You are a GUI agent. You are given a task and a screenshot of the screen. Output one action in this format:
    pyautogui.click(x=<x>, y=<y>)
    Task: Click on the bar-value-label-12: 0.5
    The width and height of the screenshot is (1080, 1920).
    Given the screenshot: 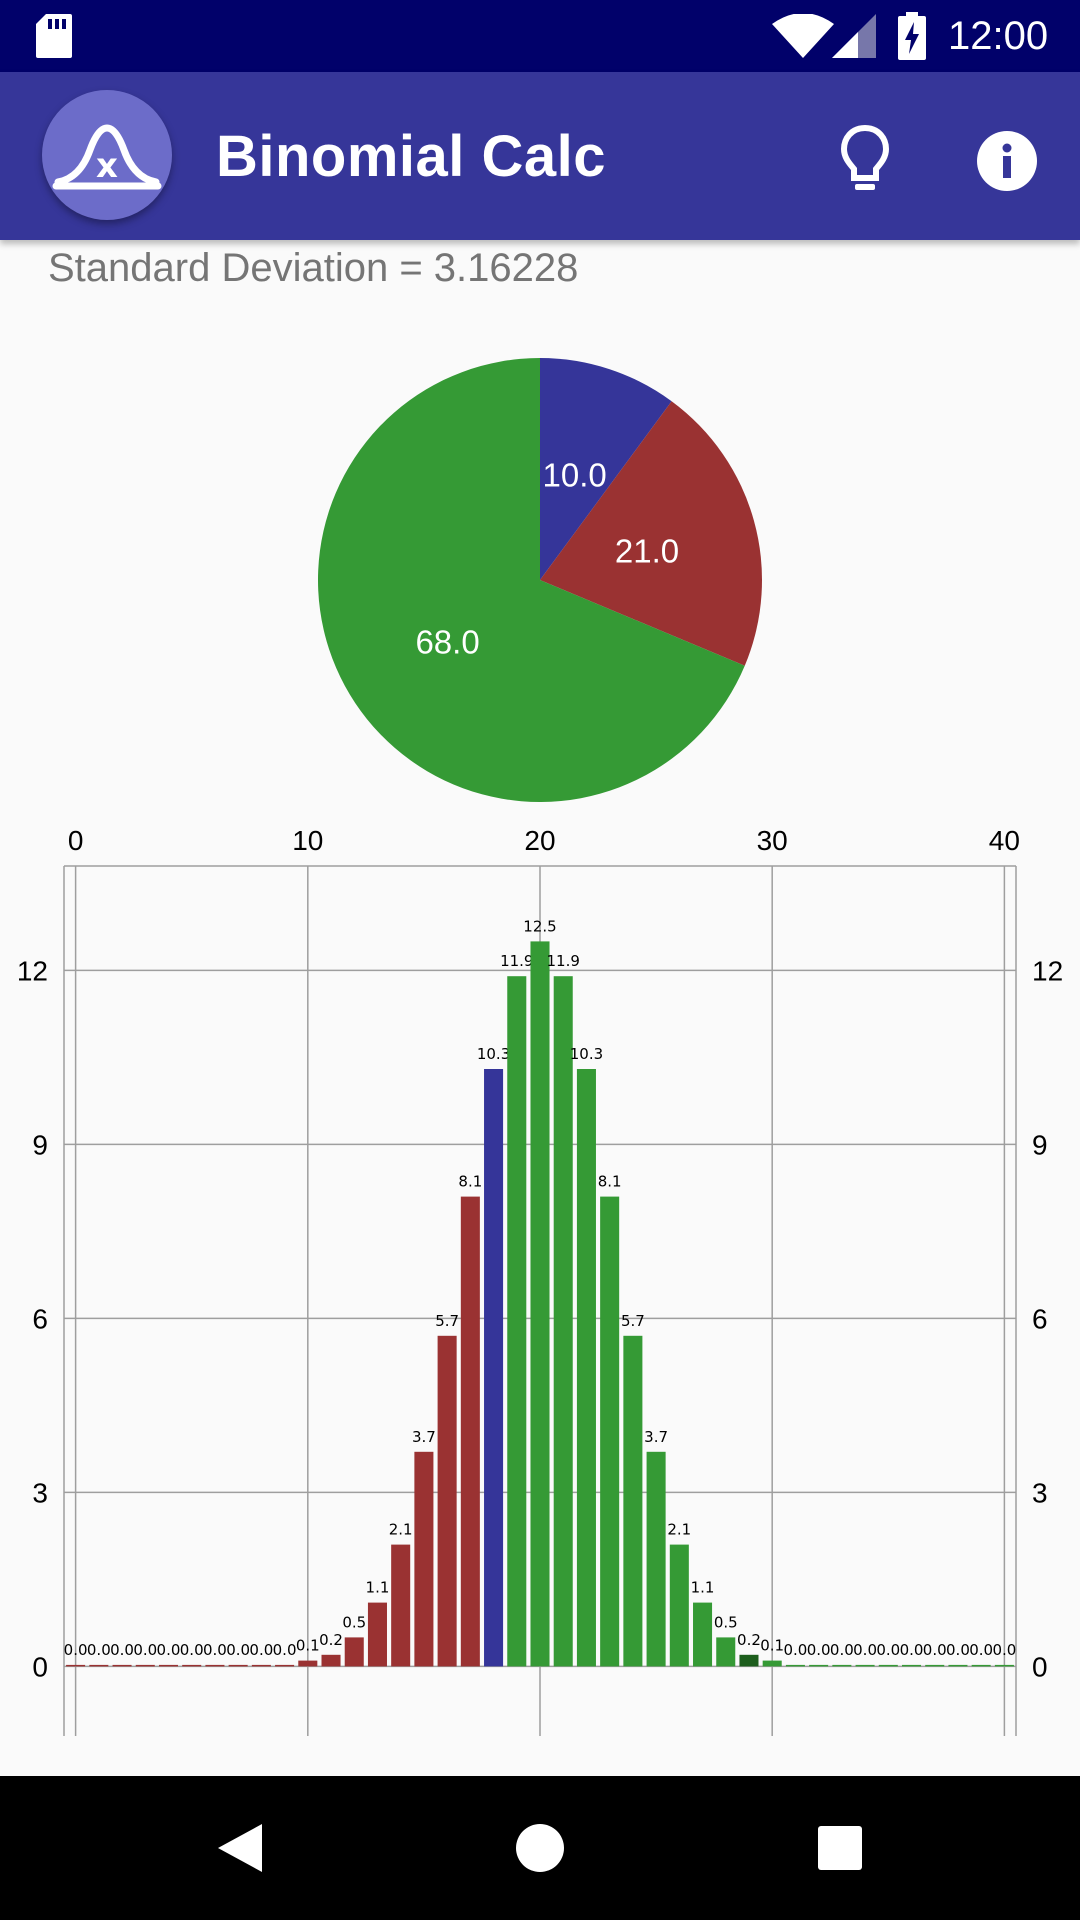 What is the action you would take?
    pyautogui.click(x=354, y=1622)
    